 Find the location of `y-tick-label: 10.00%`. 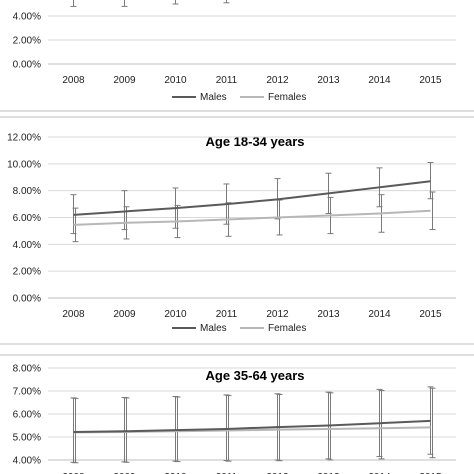

y-tick-label: 10.00% is located at coordinates (24, 164).